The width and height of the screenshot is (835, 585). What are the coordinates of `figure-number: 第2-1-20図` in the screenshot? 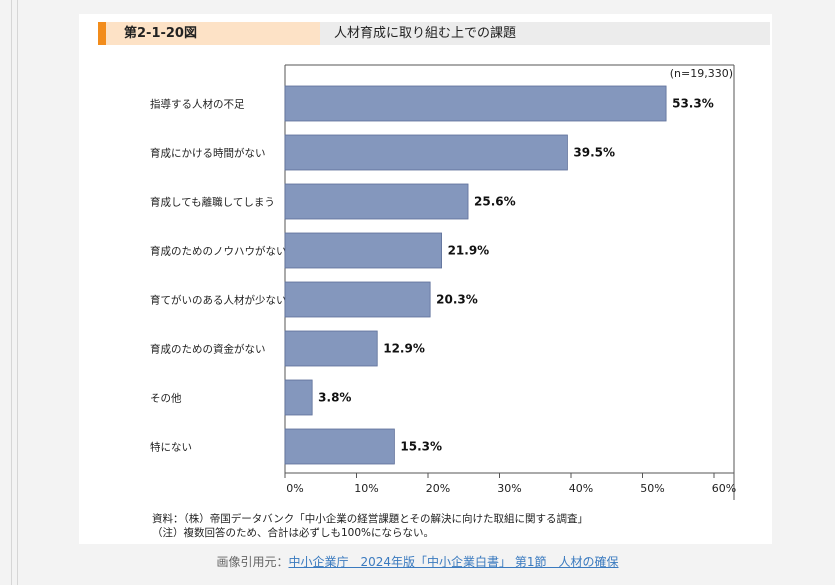 It's located at (213, 33).